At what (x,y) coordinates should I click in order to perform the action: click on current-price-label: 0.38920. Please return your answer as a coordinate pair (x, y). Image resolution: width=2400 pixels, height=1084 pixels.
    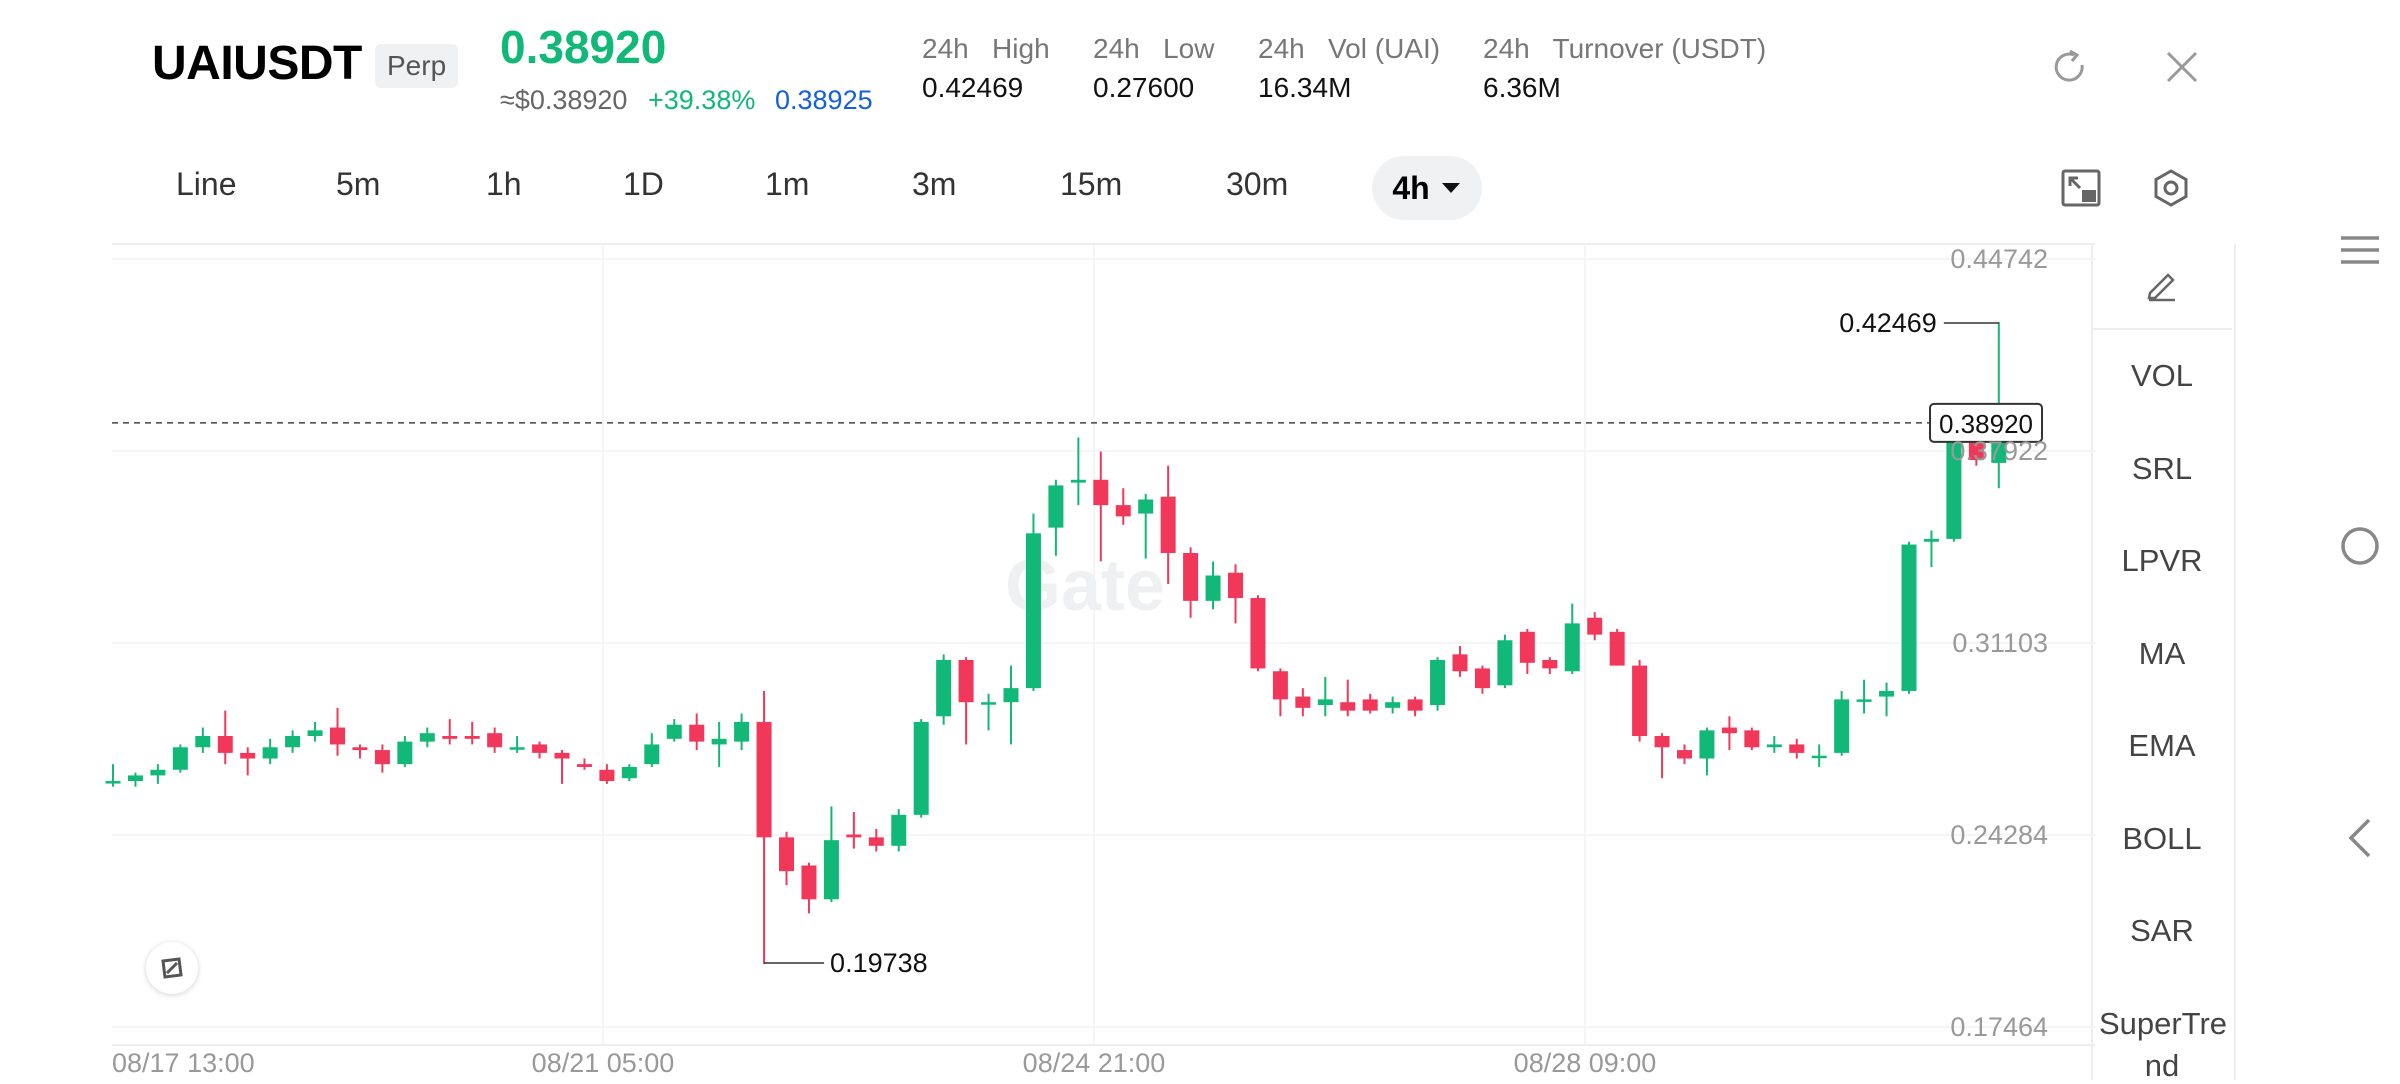
    Looking at the image, I should click on (1986, 424).